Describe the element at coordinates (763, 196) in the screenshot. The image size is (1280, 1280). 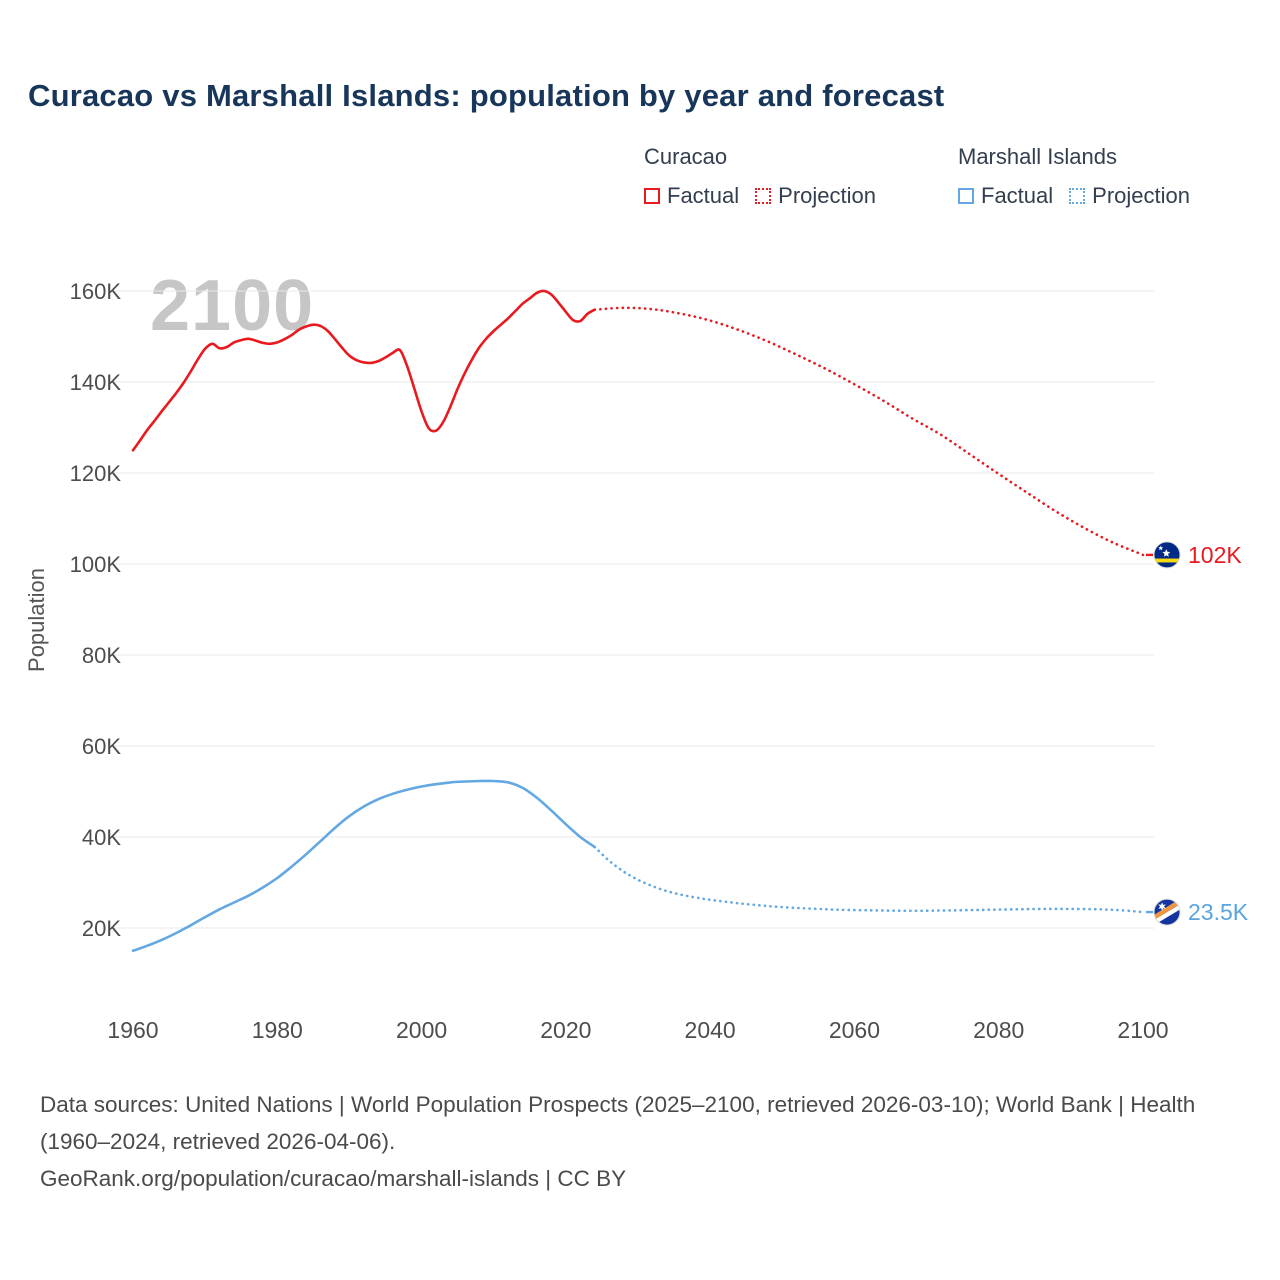
I see `curacao-projection-swatch` at that location.